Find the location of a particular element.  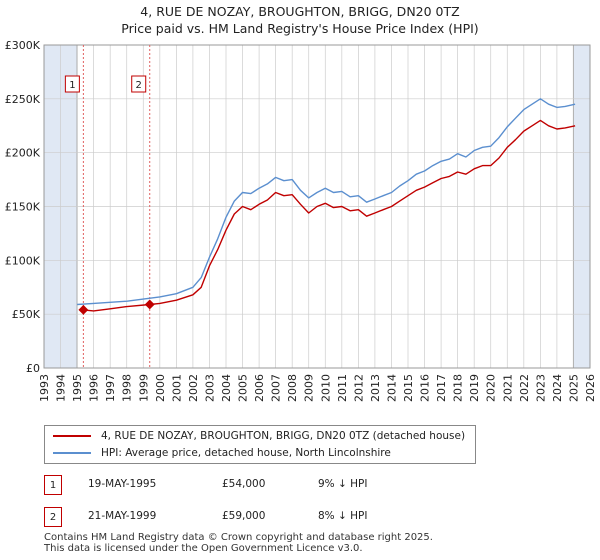

x-tick-label: 2003 is located at coordinates (209, 388).